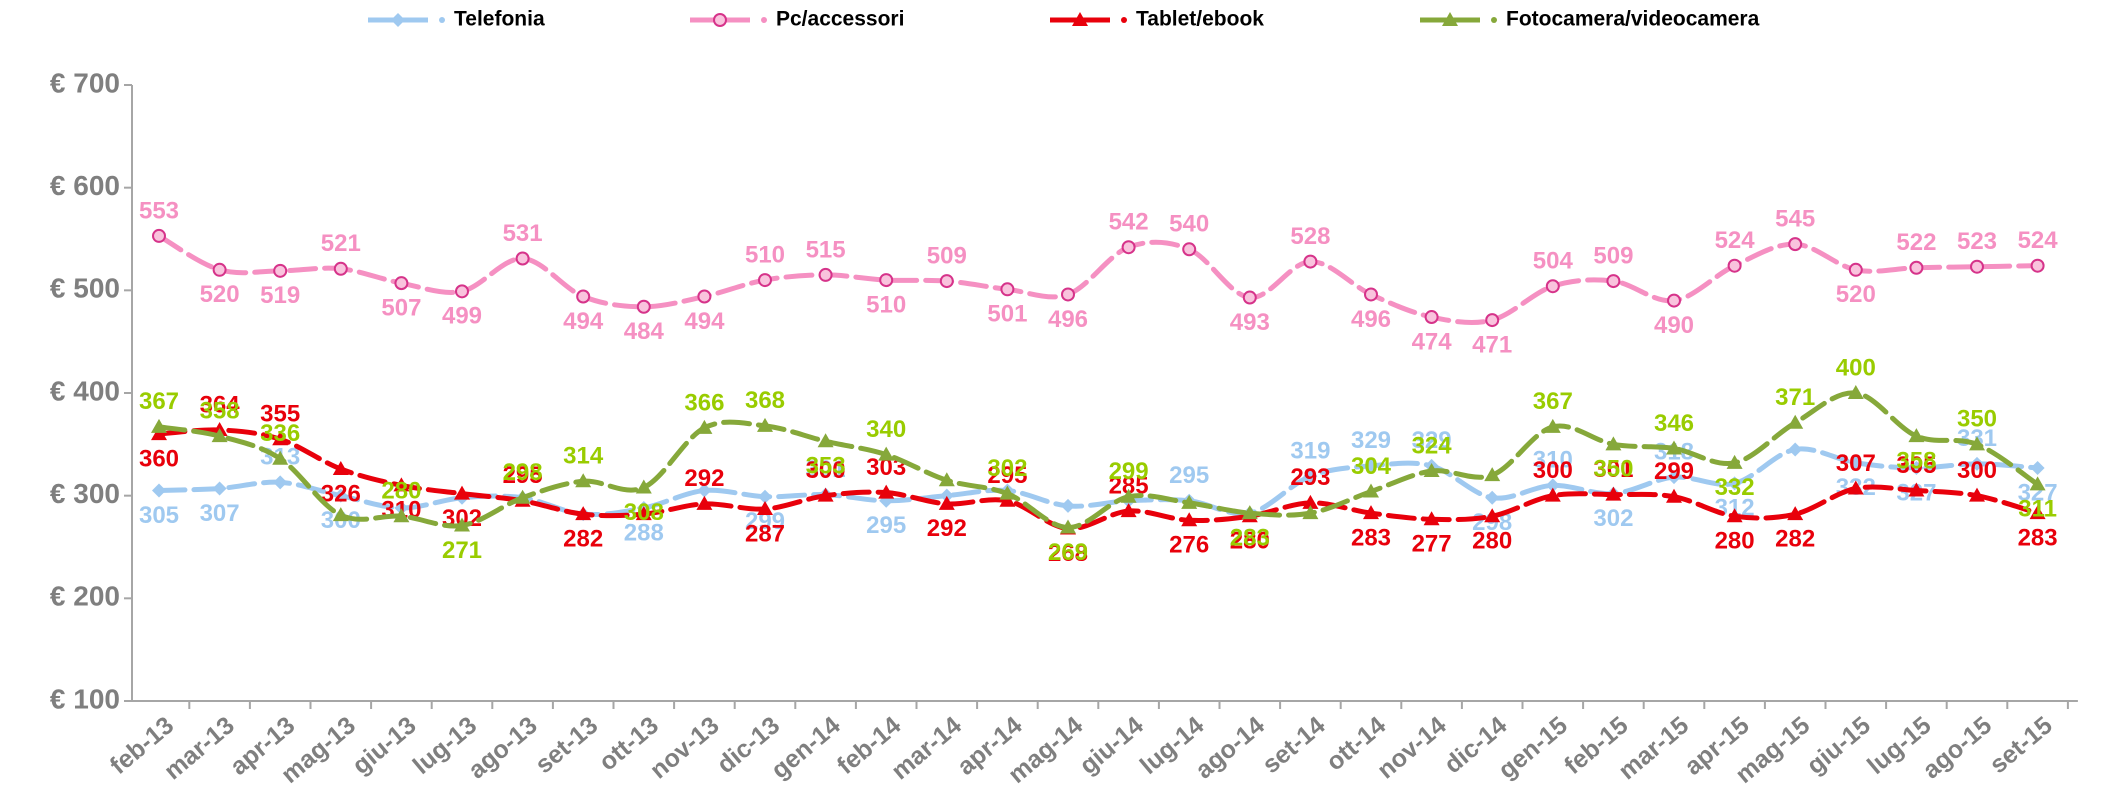  Describe the element at coordinates (1492, 541) in the screenshot. I see `data-label: 280` at that location.